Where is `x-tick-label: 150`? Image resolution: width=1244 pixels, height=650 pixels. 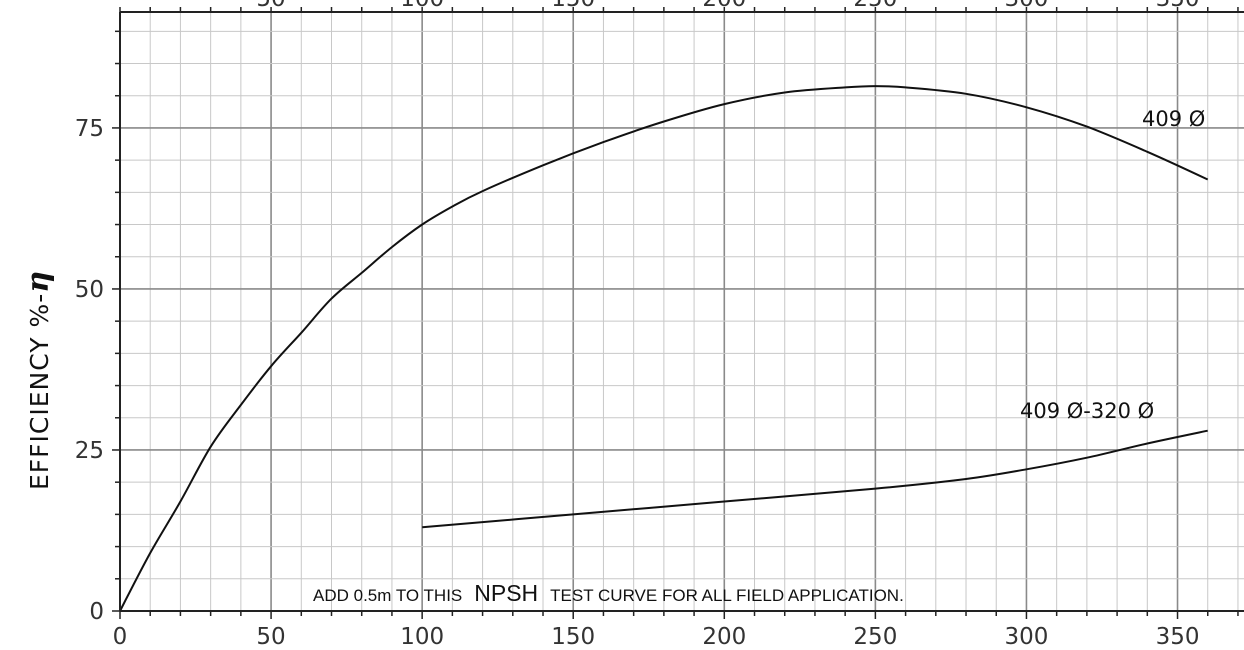
x-tick-label: 150 is located at coordinates (573, 637).